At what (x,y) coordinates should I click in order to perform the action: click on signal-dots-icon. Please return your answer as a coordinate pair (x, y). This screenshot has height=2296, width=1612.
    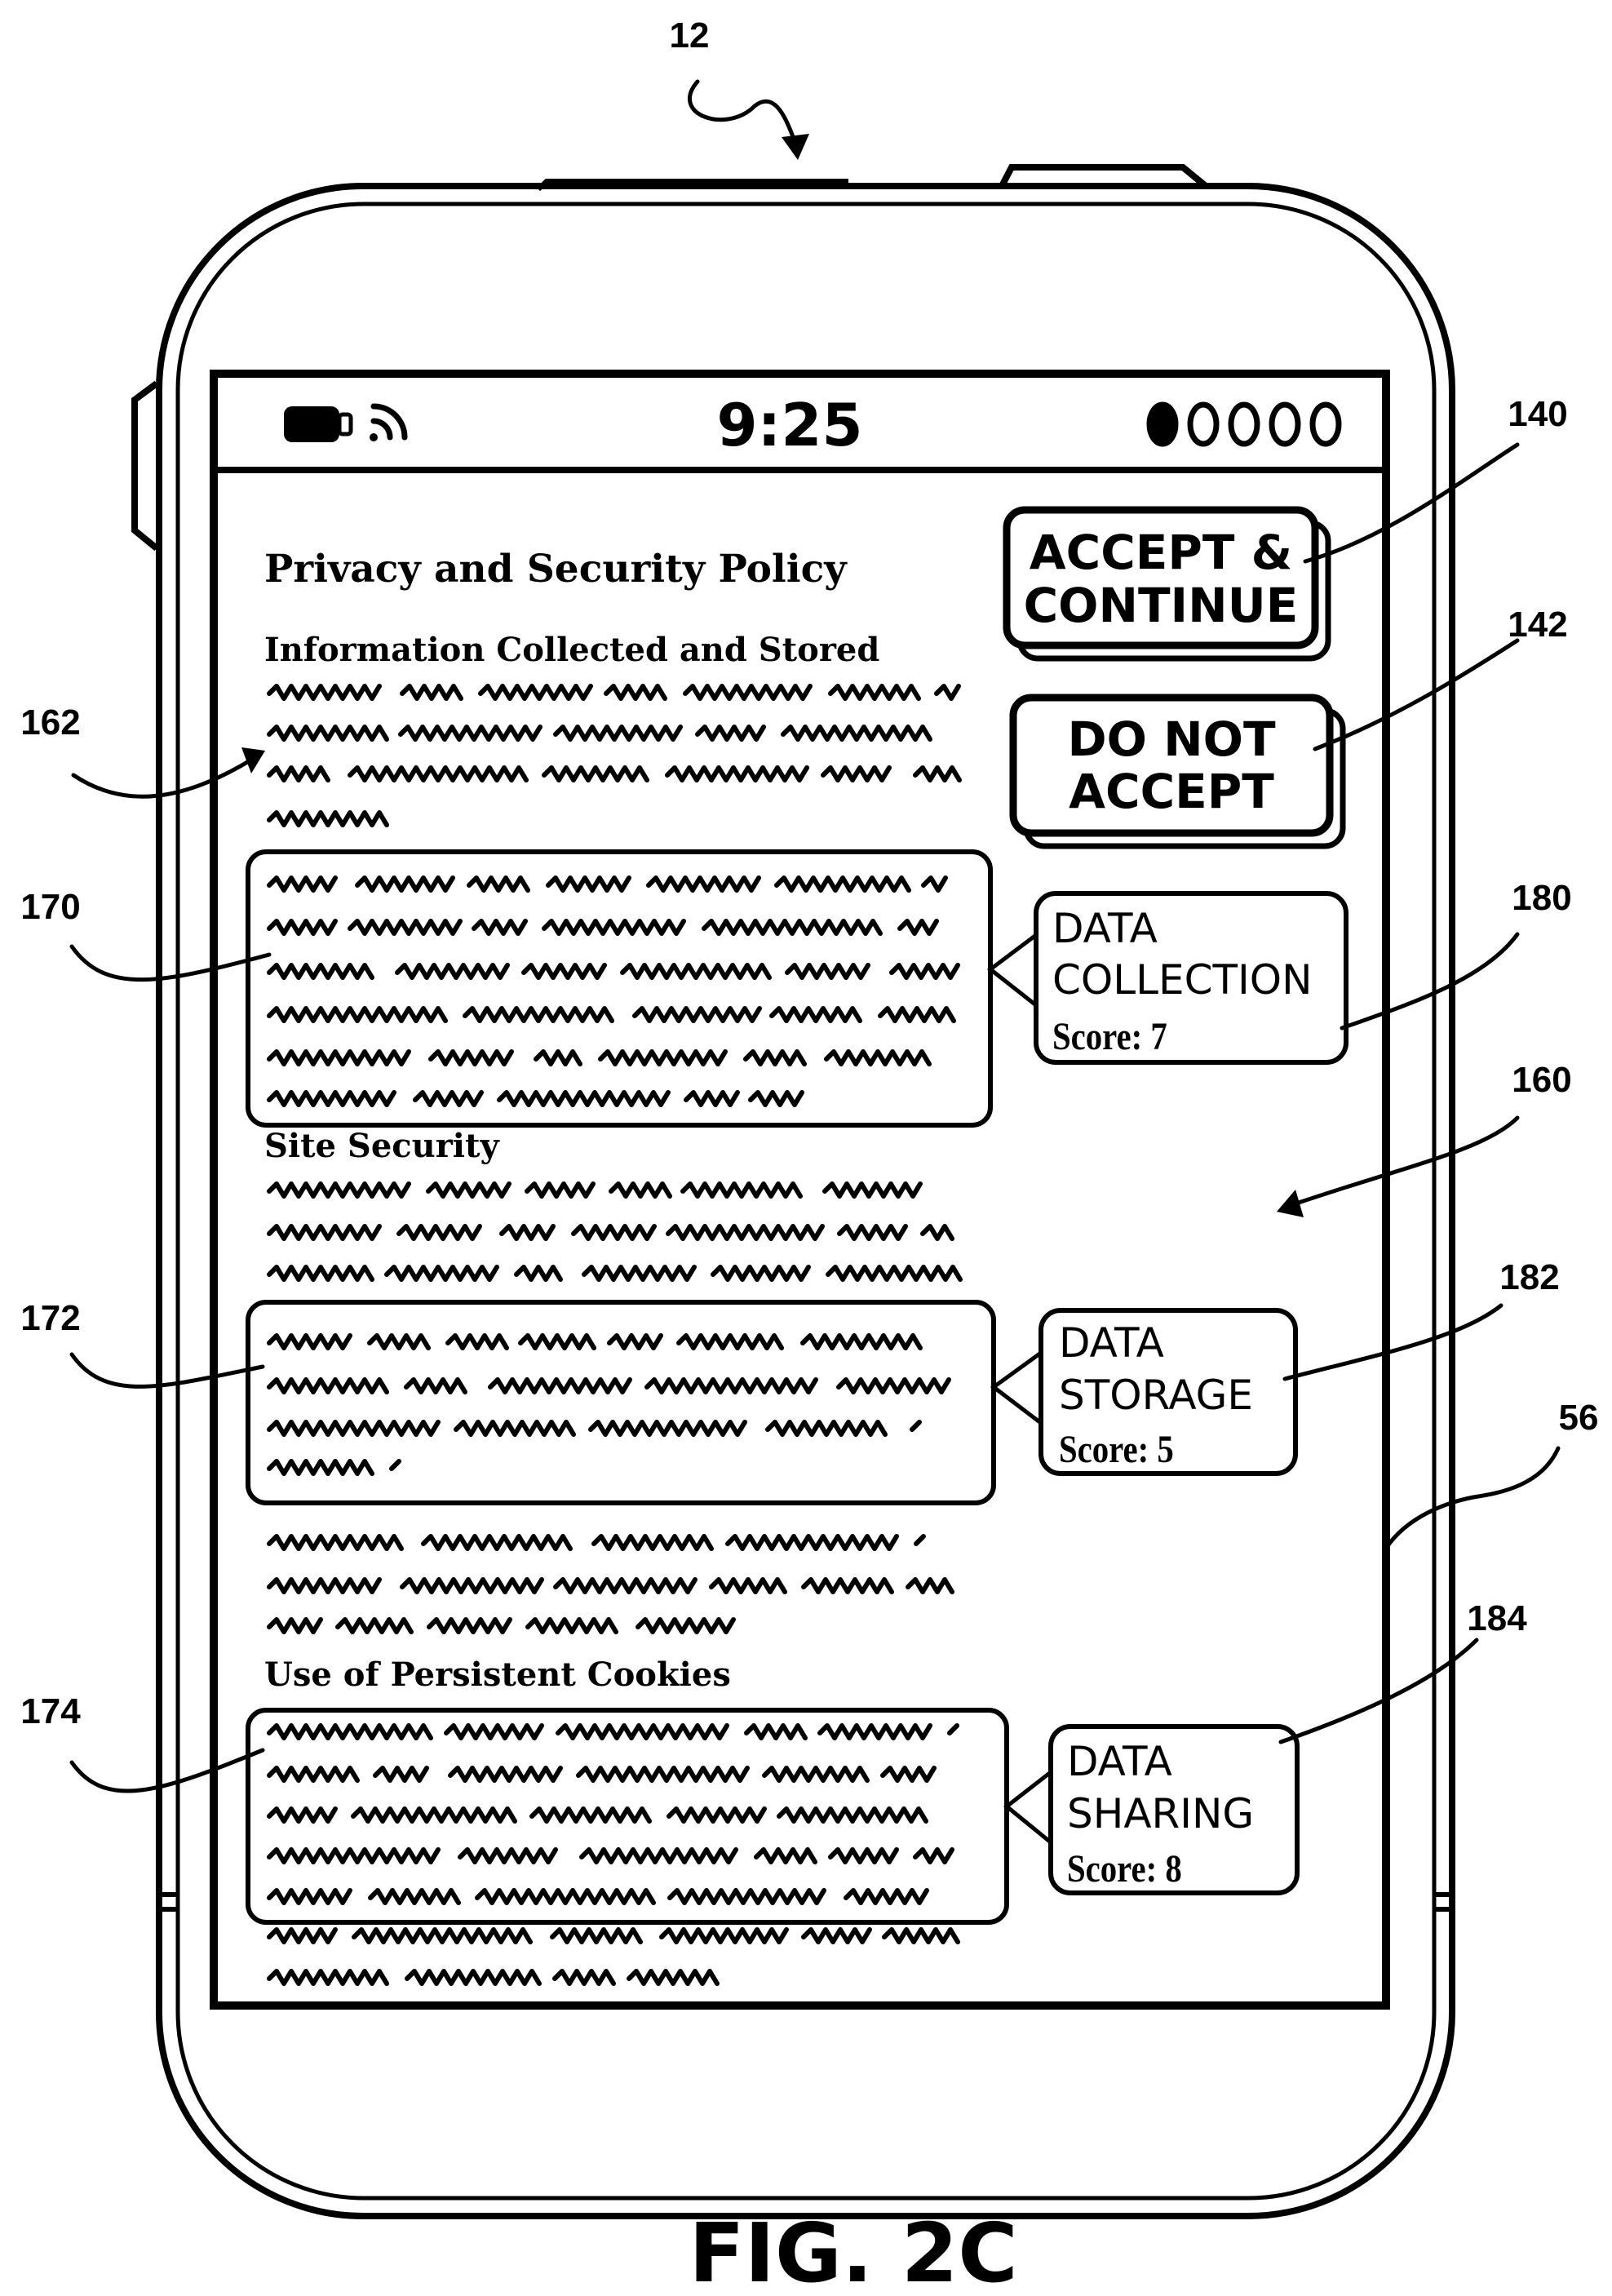
    Looking at the image, I should click on (1244, 424).